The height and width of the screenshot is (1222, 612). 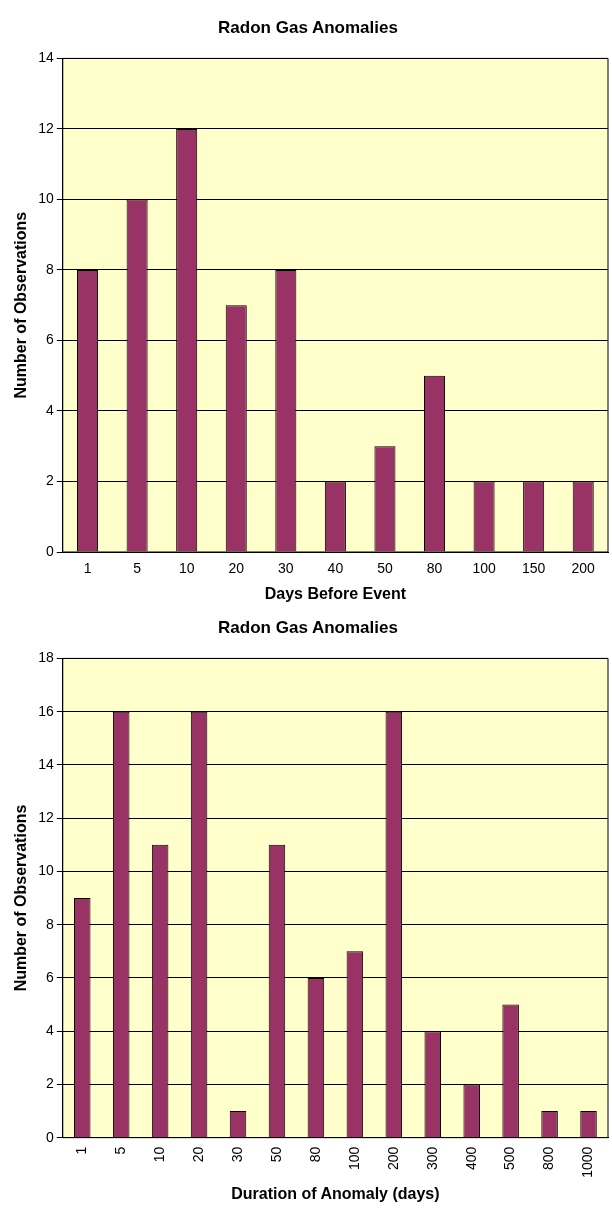 I want to click on x-tick-label: 400, so click(x=470, y=1158).